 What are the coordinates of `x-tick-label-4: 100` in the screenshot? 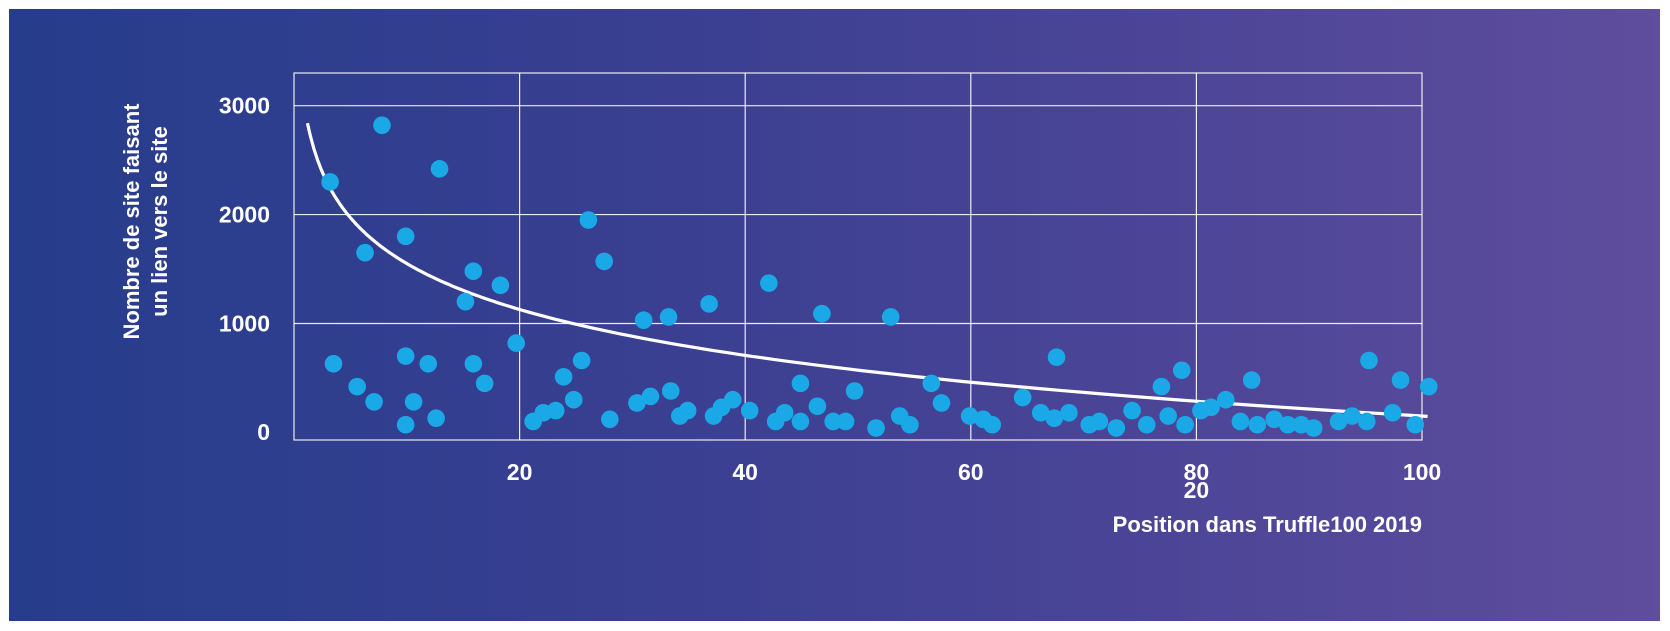 It's located at (1422, 472).